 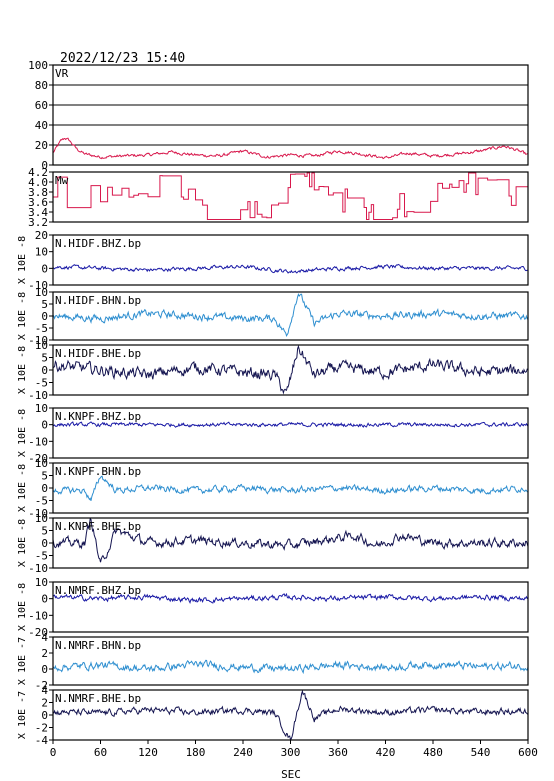 What do you see at coordinates (291, 752) in the screenshot?
I see `x-tick-label: 300` at bounding box center [291, 752].